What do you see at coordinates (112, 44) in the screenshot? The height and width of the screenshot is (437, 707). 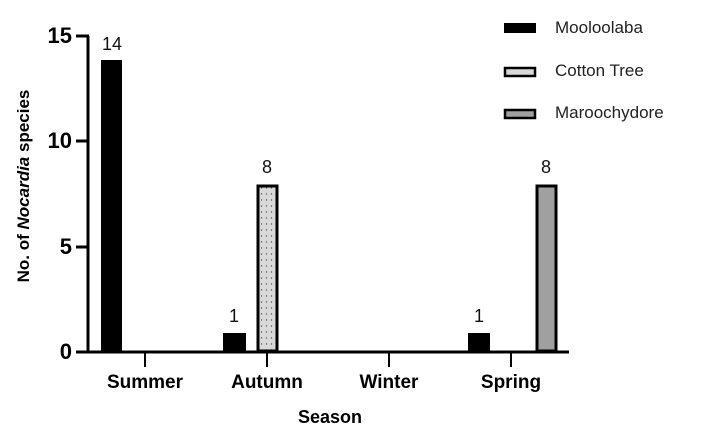 I see `data-label-summer-mooloolaba: 14` at bounding box center [112, 44].